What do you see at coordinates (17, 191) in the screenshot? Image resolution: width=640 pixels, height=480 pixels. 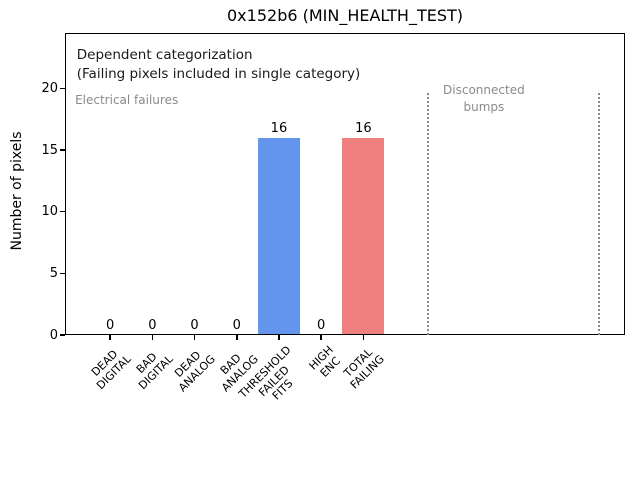 I see `y-axis-label: Number of pixels` at bounding box center [17, 191].